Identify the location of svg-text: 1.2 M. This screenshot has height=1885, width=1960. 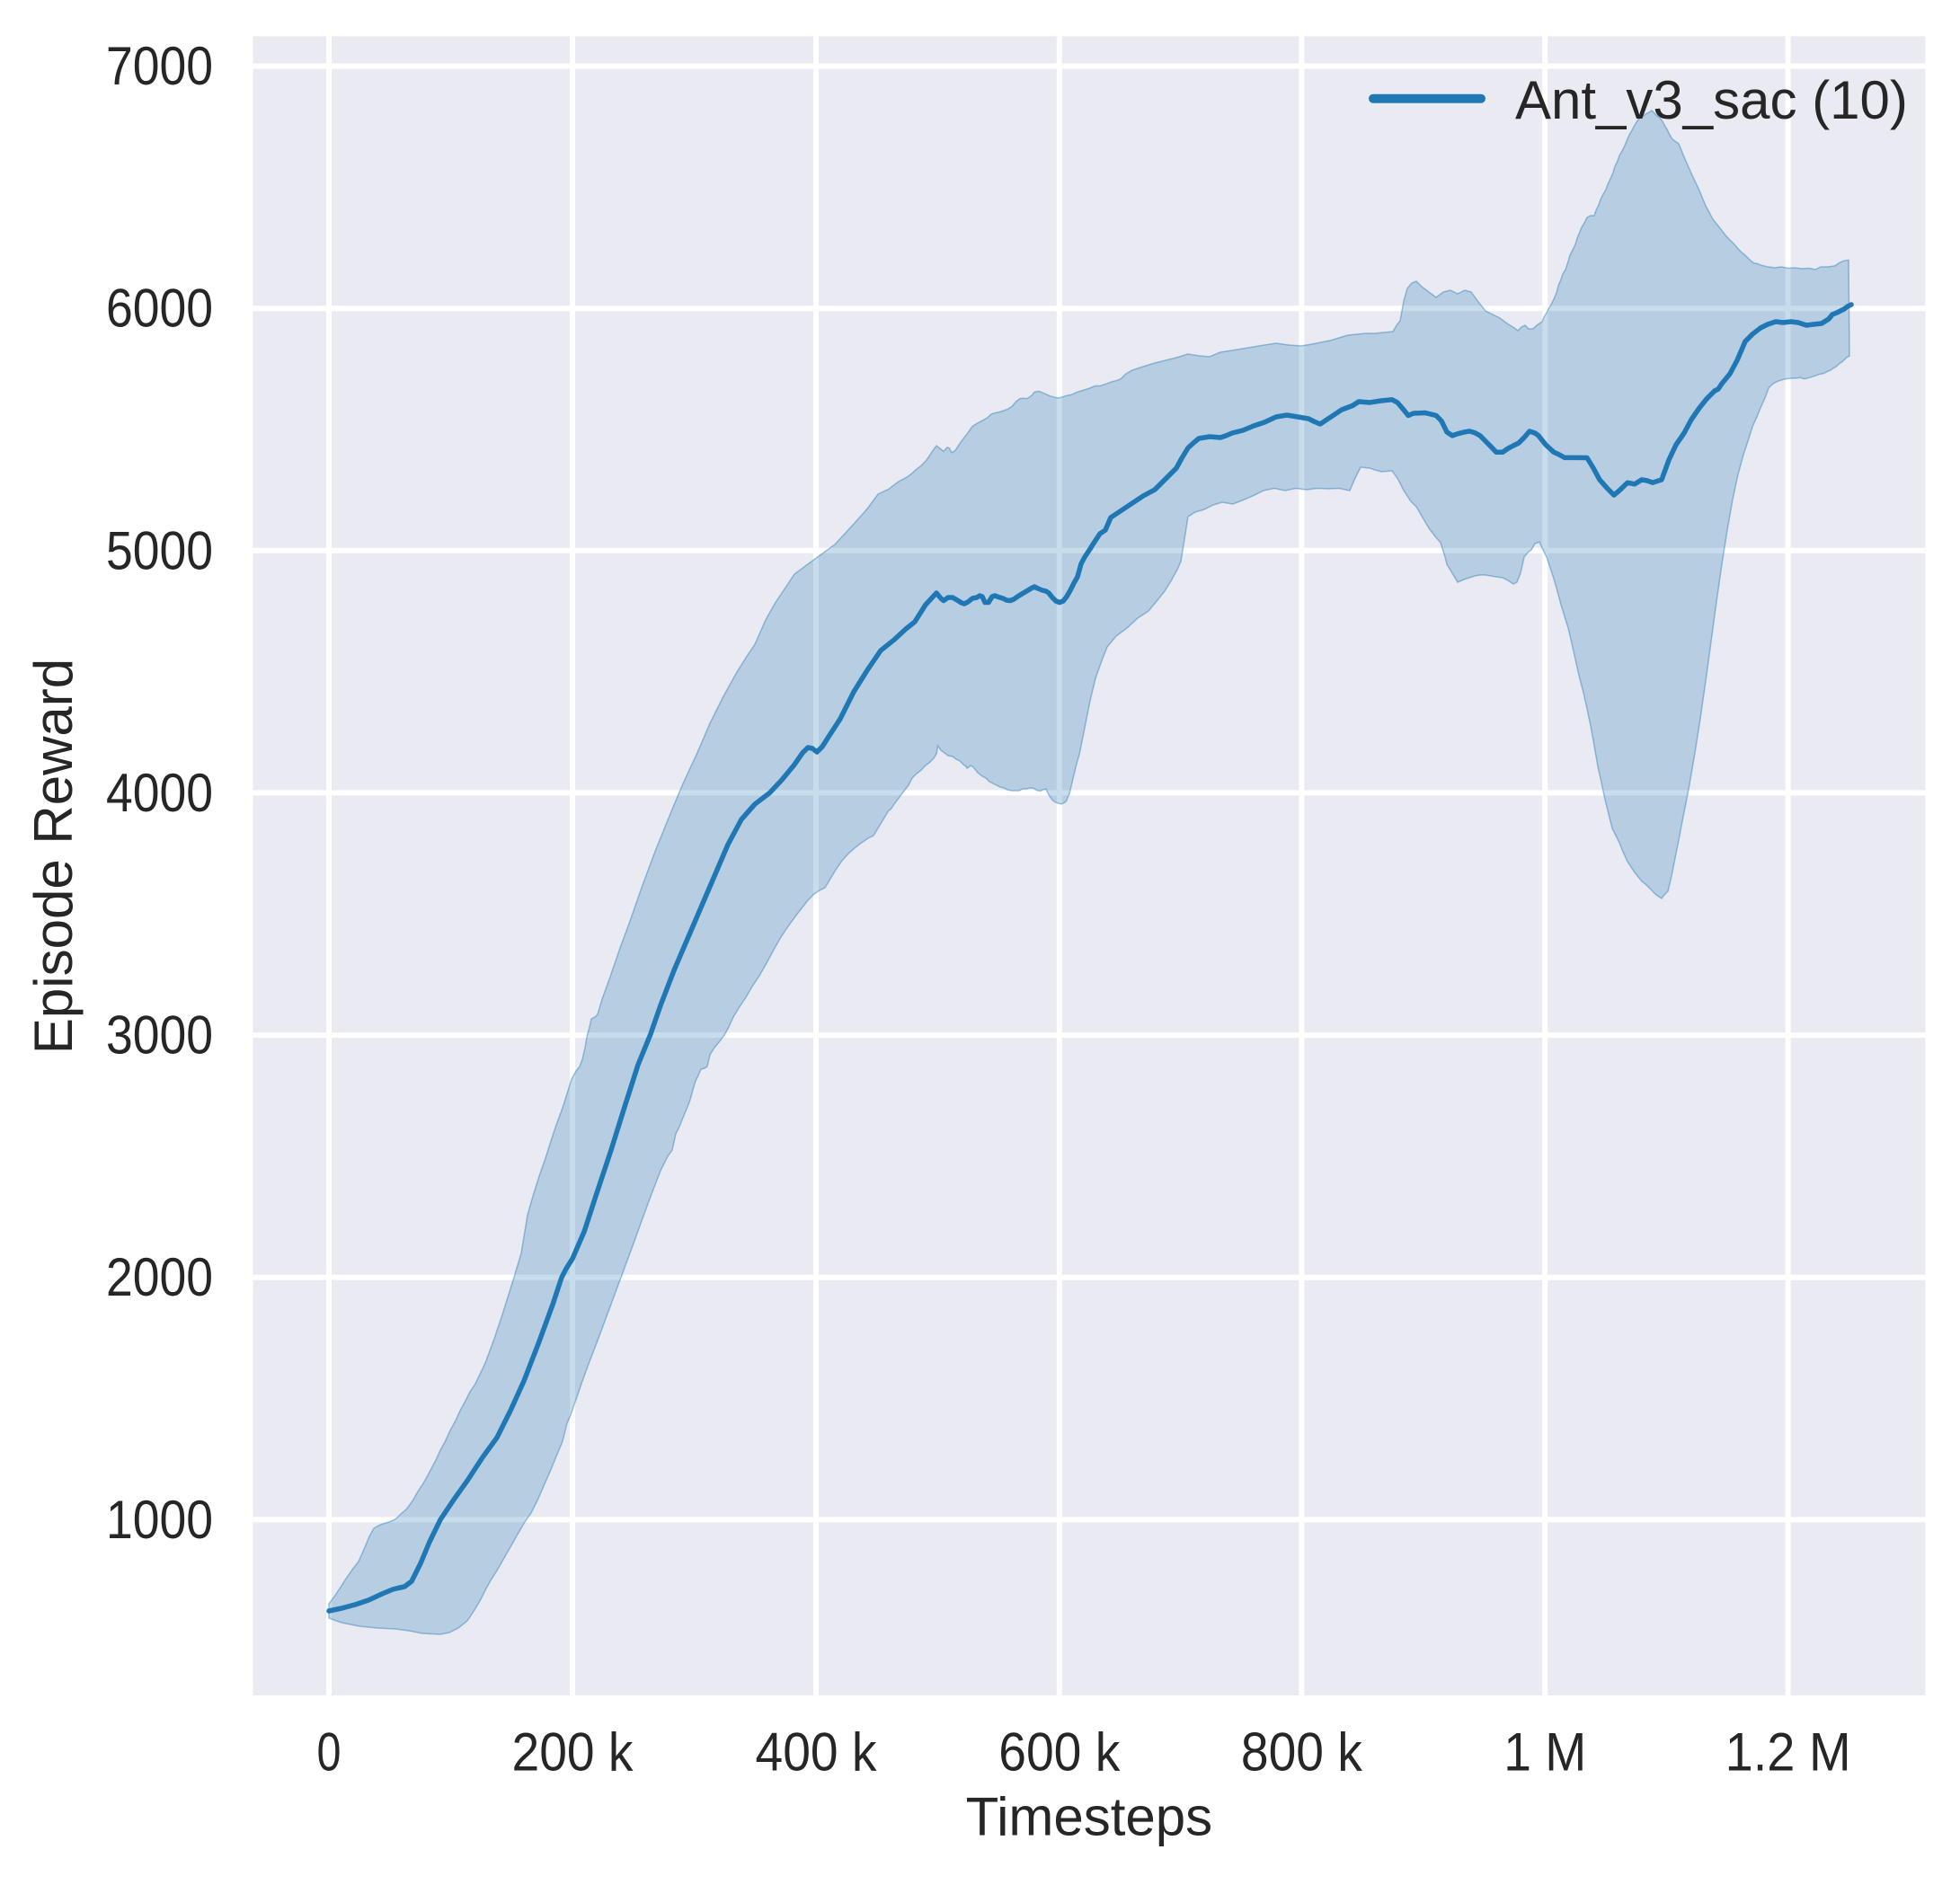
(1788, 1752).